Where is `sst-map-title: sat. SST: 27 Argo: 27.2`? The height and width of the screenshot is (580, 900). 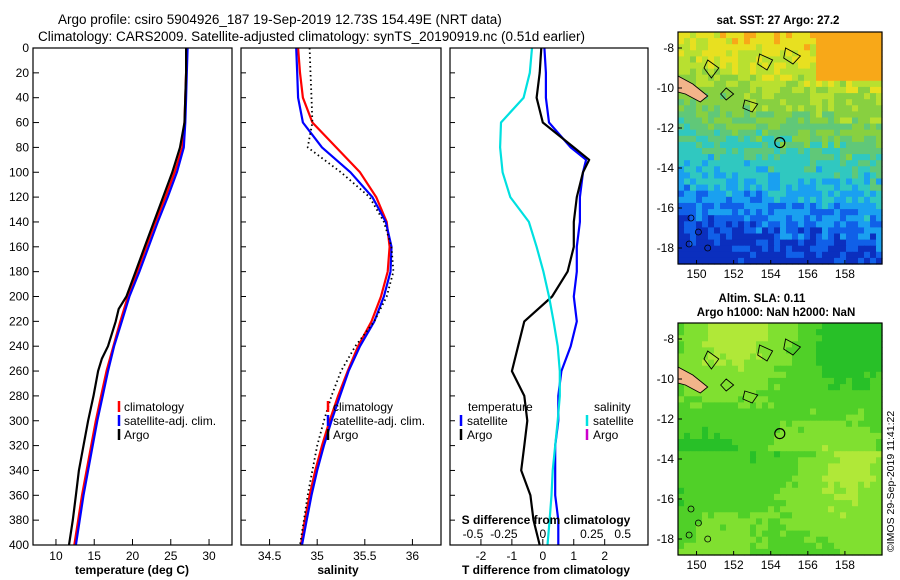
sst-map-title: sat. SST: 27 Argo: 27.2 is located at coordinates (778, 21).